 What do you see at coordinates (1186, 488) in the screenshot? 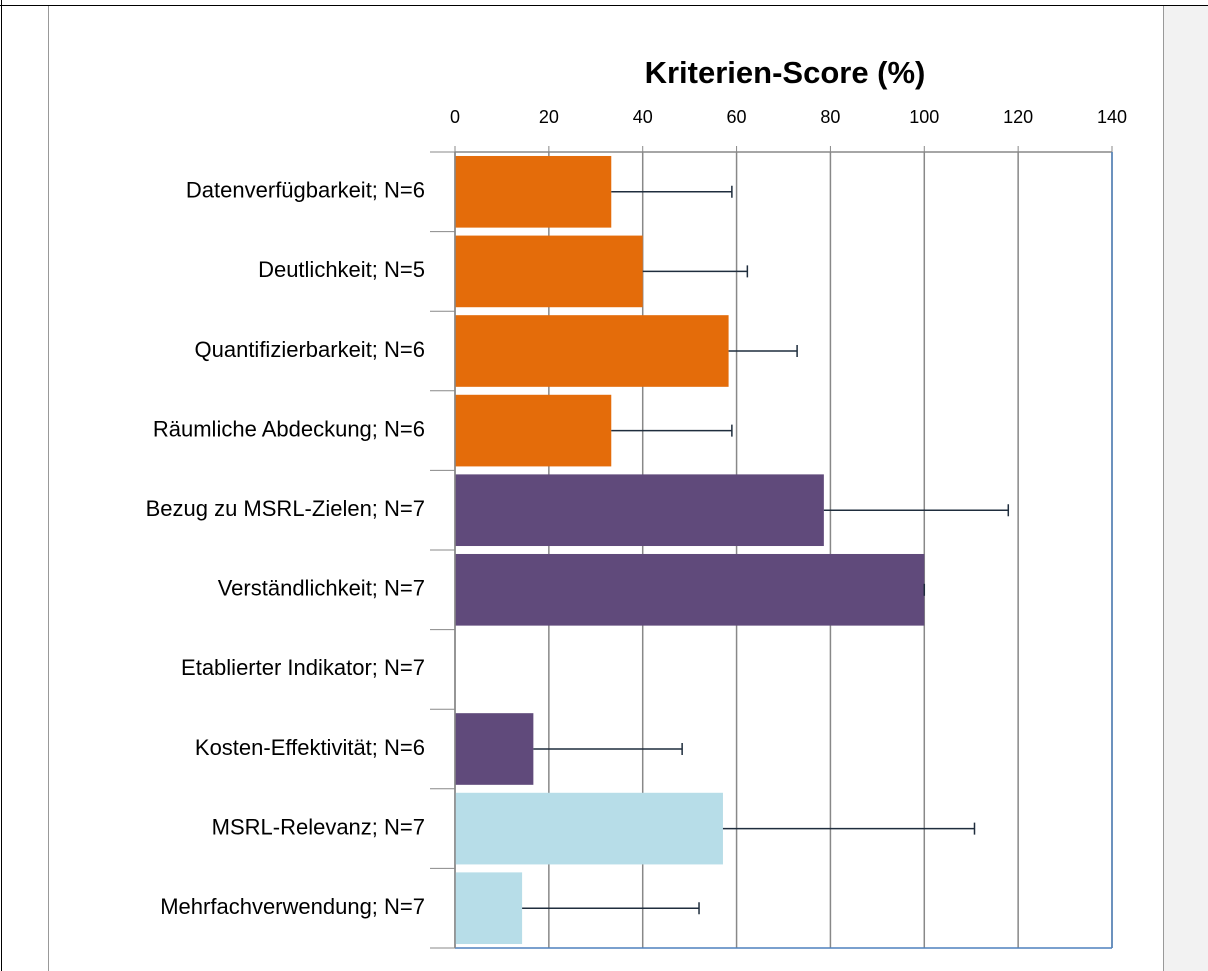
I see `side-panel` at bounding box center [1186, 488].